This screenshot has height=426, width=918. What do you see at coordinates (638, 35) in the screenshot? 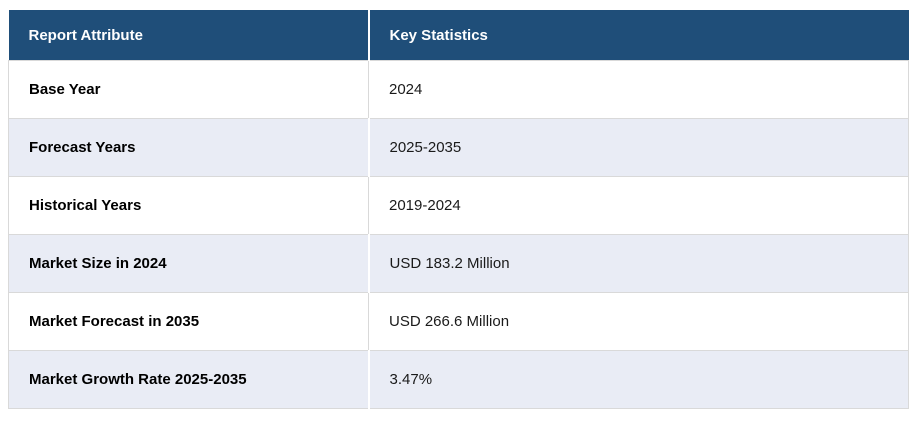
I see `column-header-key-statistics: Key Statistics` at bounding box center [638, 35].